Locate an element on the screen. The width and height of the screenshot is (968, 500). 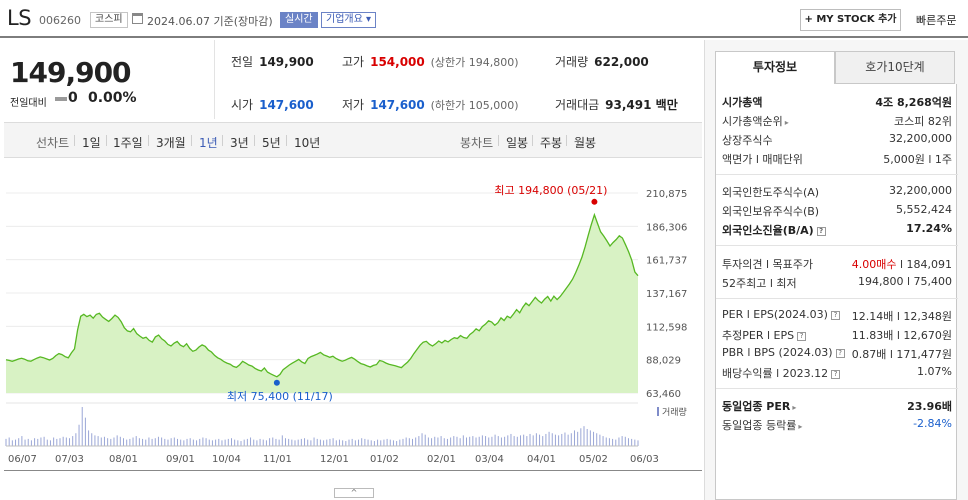
pbr-row: PBR l BPS (2024.03)? 0.87배 l 171,477원 is located at coordinates (837, 355).